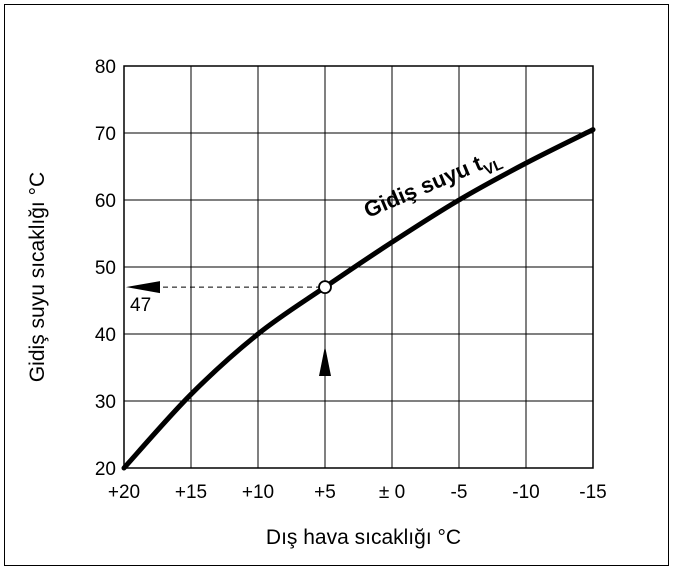 The width and height of the screenshot is (675, 570). Describe the element at coordinates (105, 402) in the screenshot. I see `y-tick-label: 30` at that location.